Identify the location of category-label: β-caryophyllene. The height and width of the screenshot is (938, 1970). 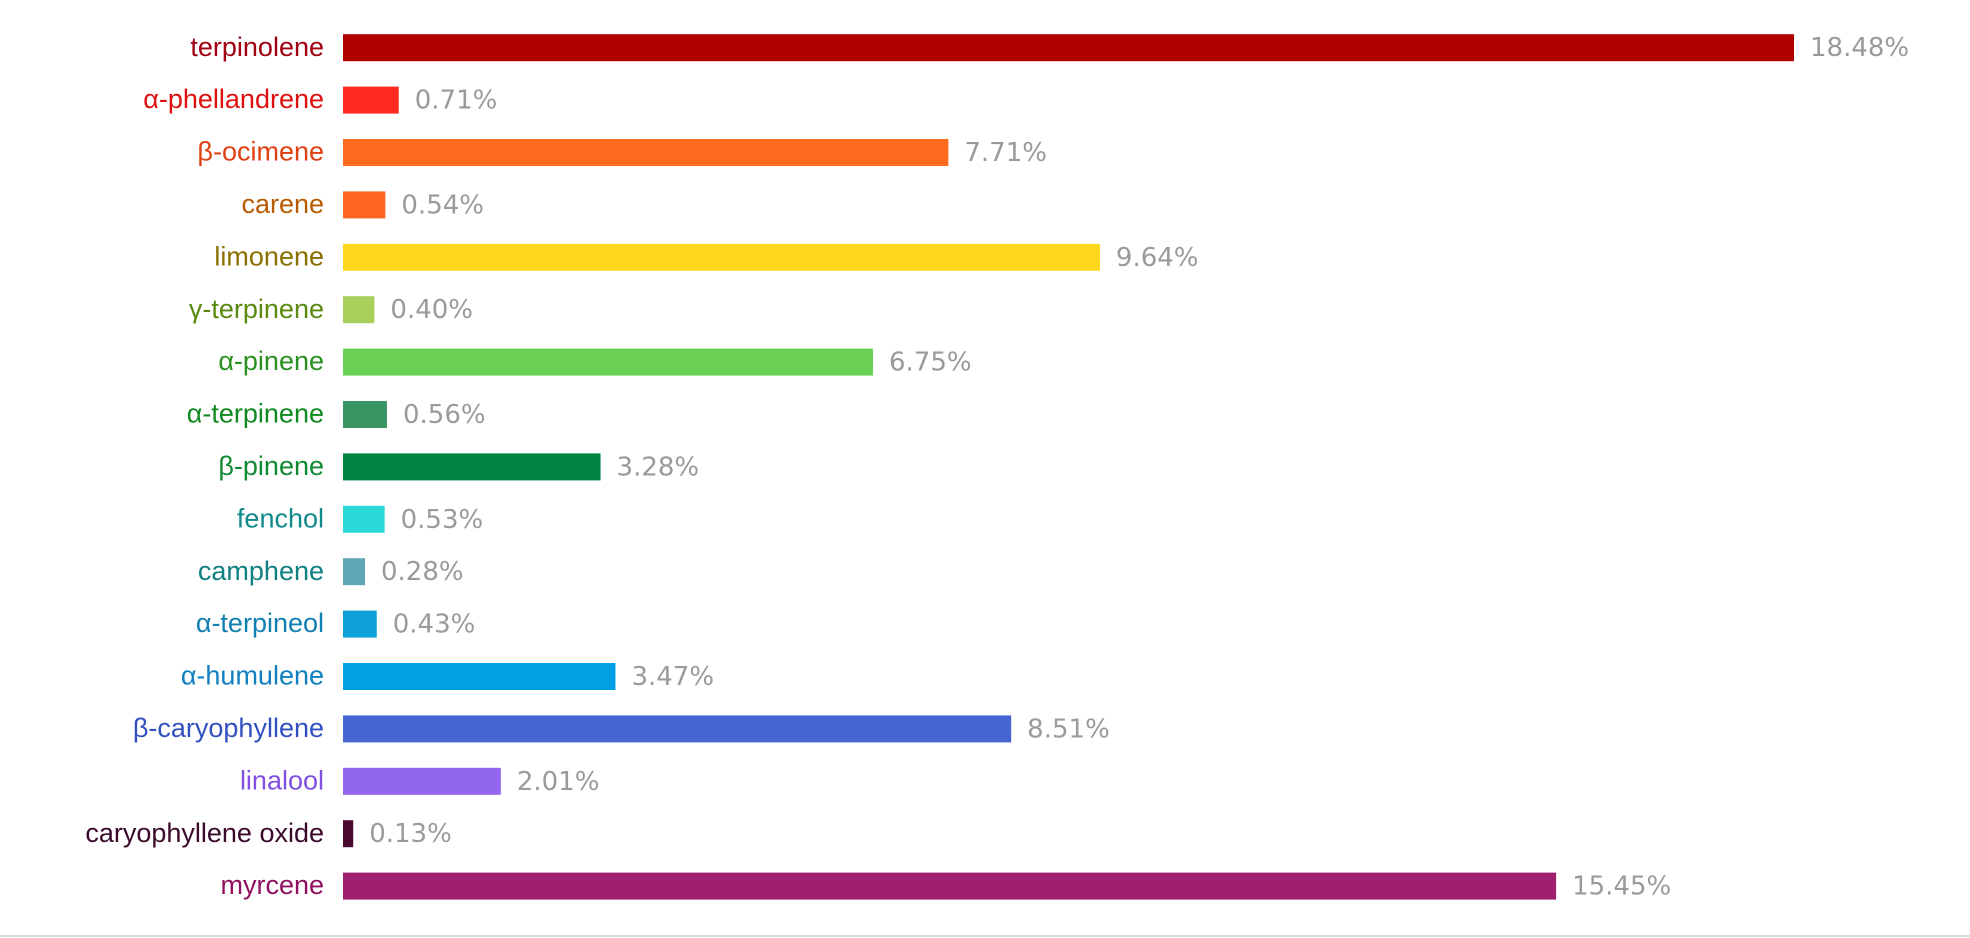
(228, 728).